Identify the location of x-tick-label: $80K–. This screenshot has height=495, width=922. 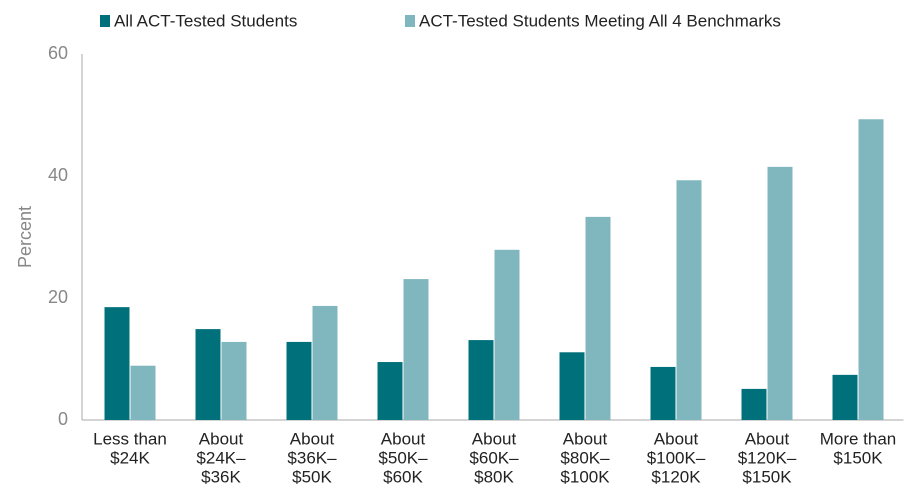
(585, 457).